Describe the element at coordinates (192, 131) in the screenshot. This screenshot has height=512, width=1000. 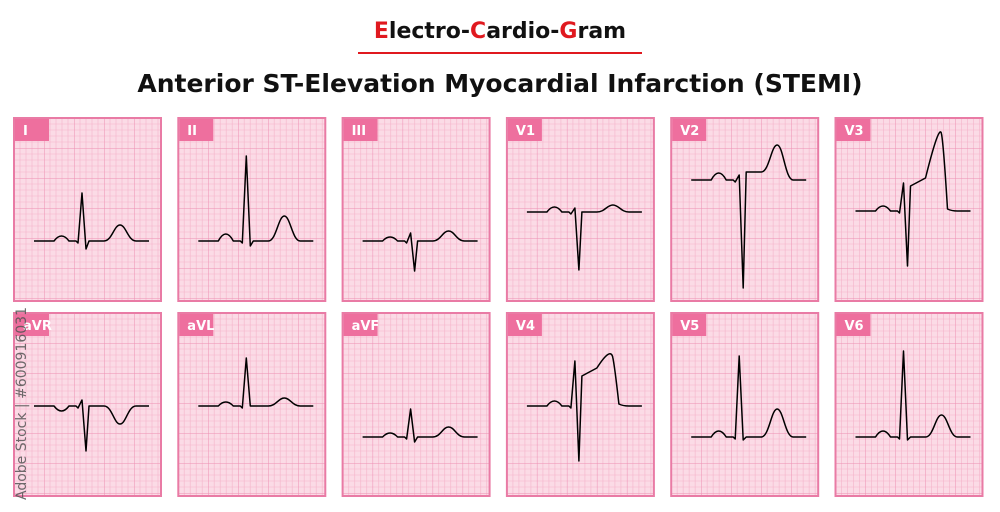
I see `lead-label: II` at that location.